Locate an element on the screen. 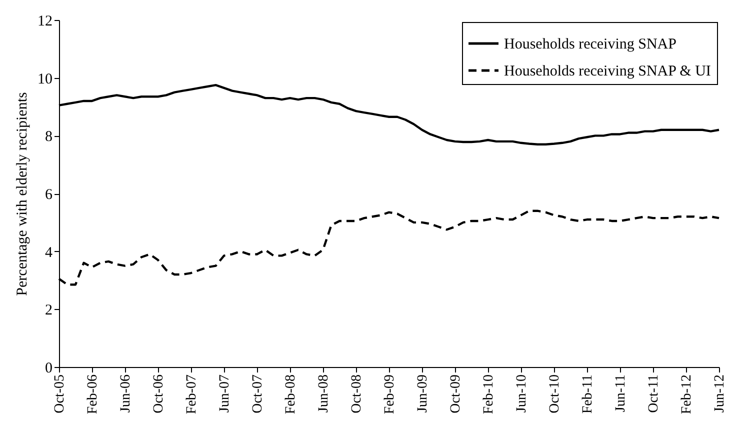 This screenshot has height=436, width=733. x-tick-label: Jun-10 is located at coordinates (522, 393).